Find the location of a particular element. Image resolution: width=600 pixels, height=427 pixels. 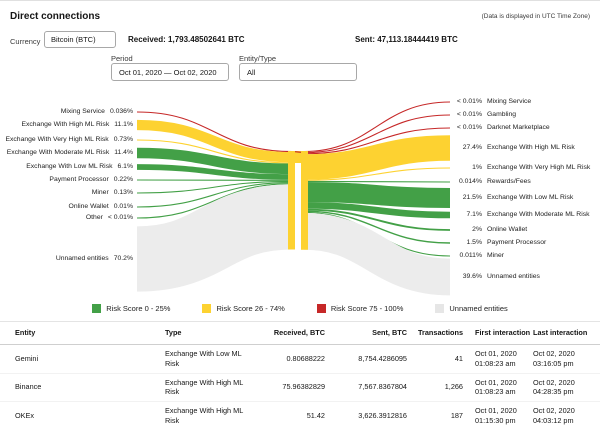

period-input: Oct 01, 2020 — Oct 02, 2020 is located at coordinates (170, 72).